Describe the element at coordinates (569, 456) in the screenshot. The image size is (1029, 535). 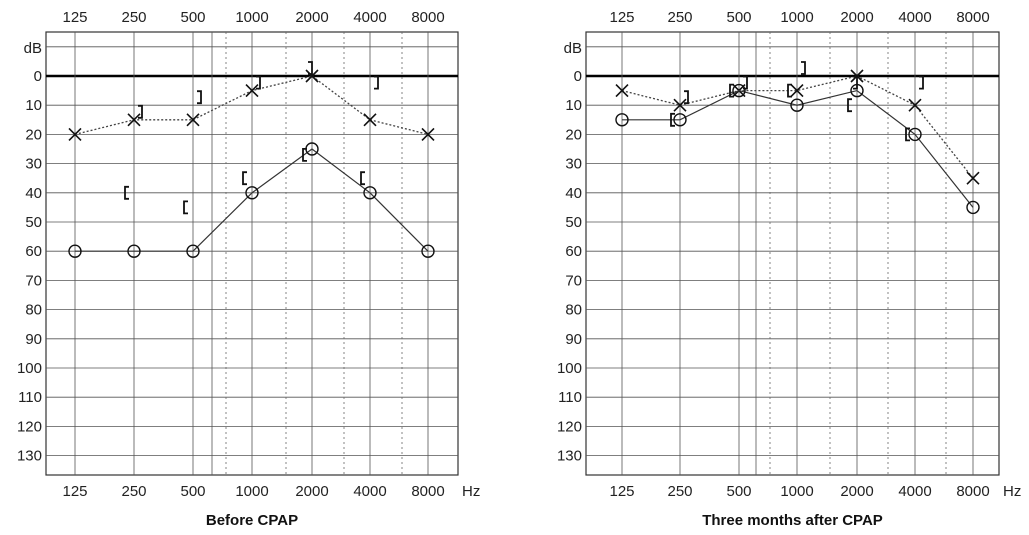
I see `y-tick-label: 130` at that location.